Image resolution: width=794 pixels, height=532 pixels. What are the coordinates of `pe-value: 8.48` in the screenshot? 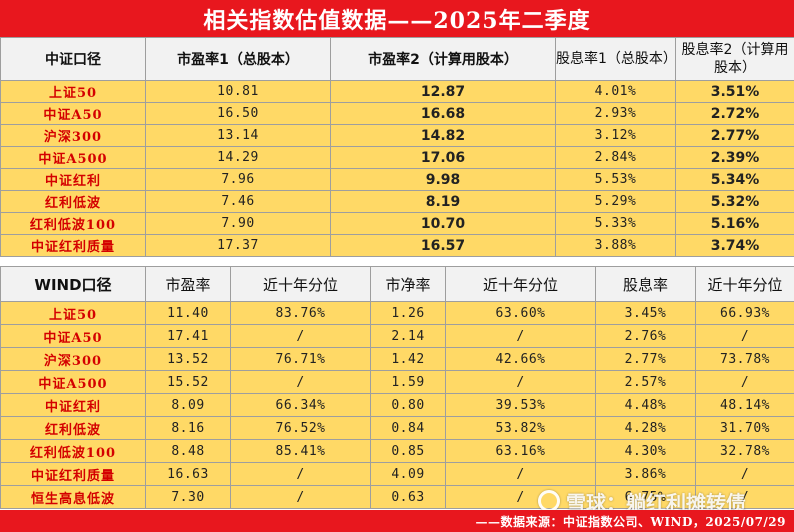 It's located at (188, 451).